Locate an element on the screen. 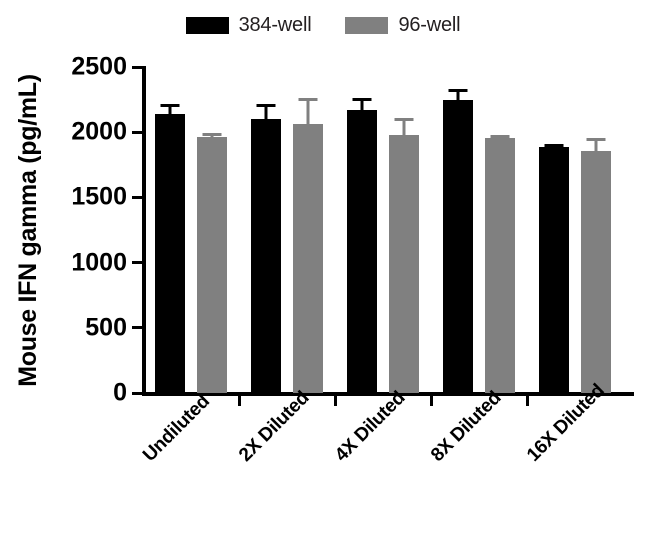 This screenshot has width=646, height=538. legend-entry-384-well: 384-well is located at coordinates (248, 25).